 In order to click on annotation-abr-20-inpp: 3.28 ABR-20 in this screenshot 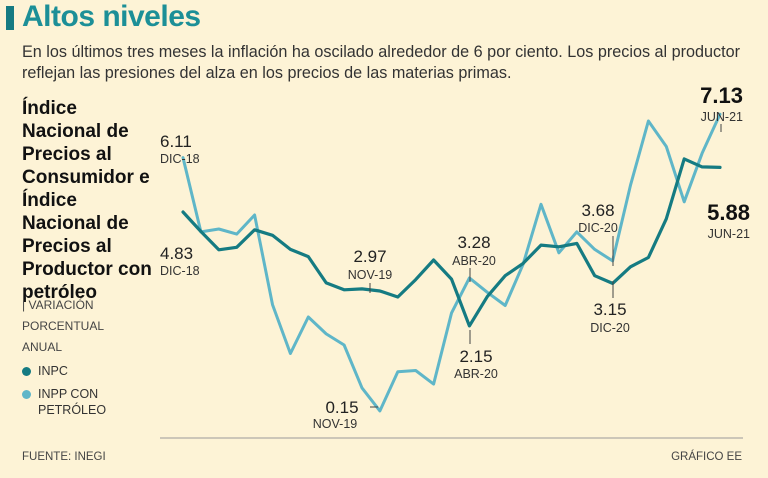, I will do `click(474, 257)`.